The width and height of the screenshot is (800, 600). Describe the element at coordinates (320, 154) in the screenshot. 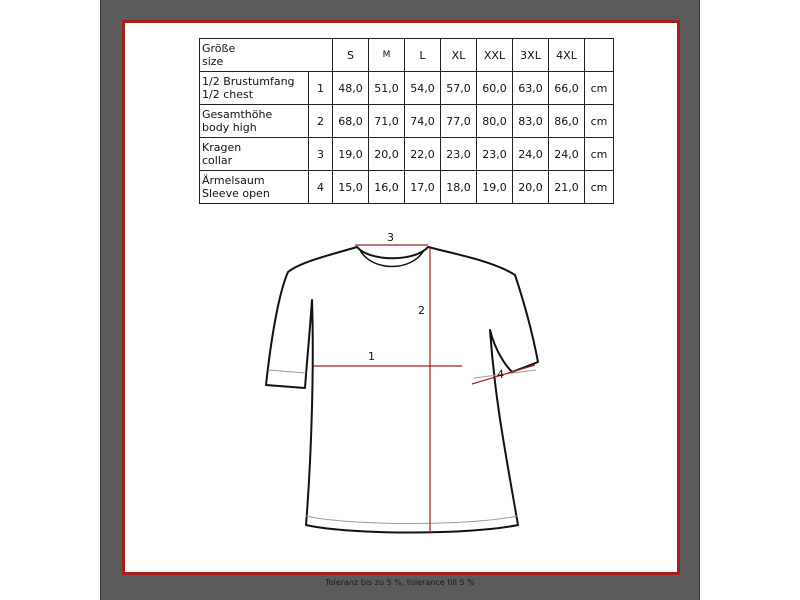

I see `row-number: 3` at that location.